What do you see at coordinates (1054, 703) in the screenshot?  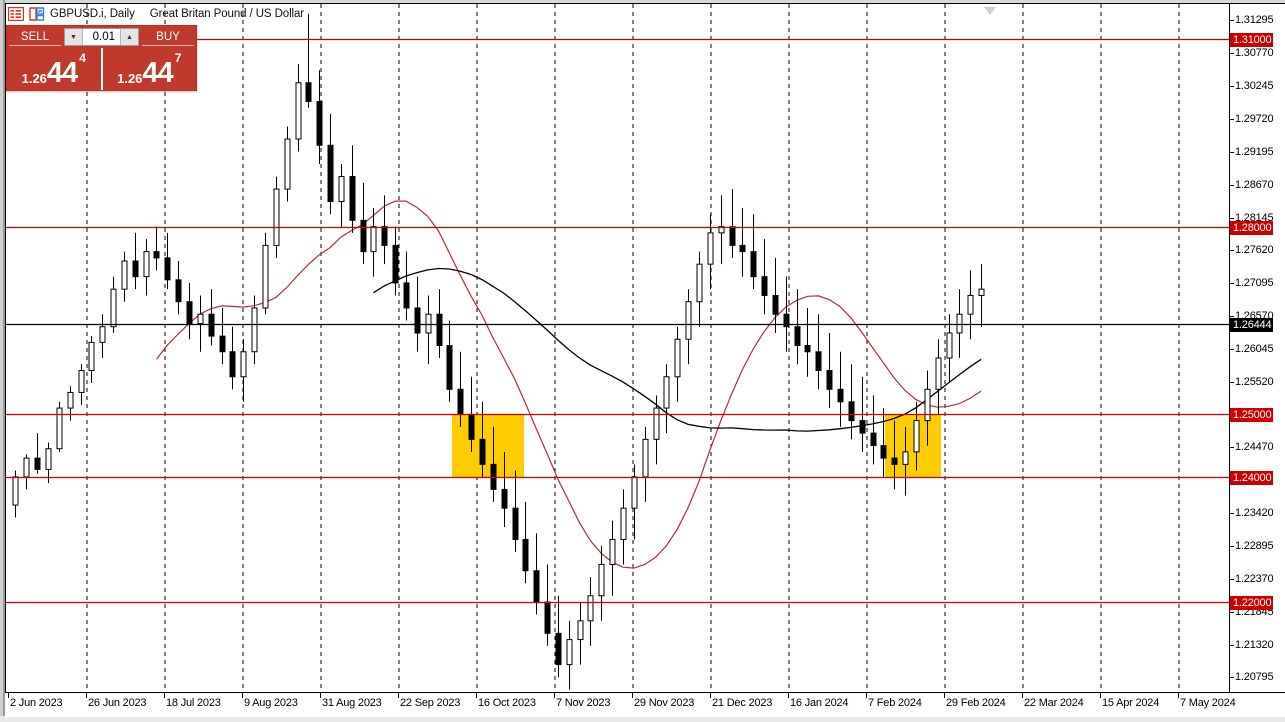 I see `date-tick-label: 22 Mar 2024` at bounding box center [1054, 703].